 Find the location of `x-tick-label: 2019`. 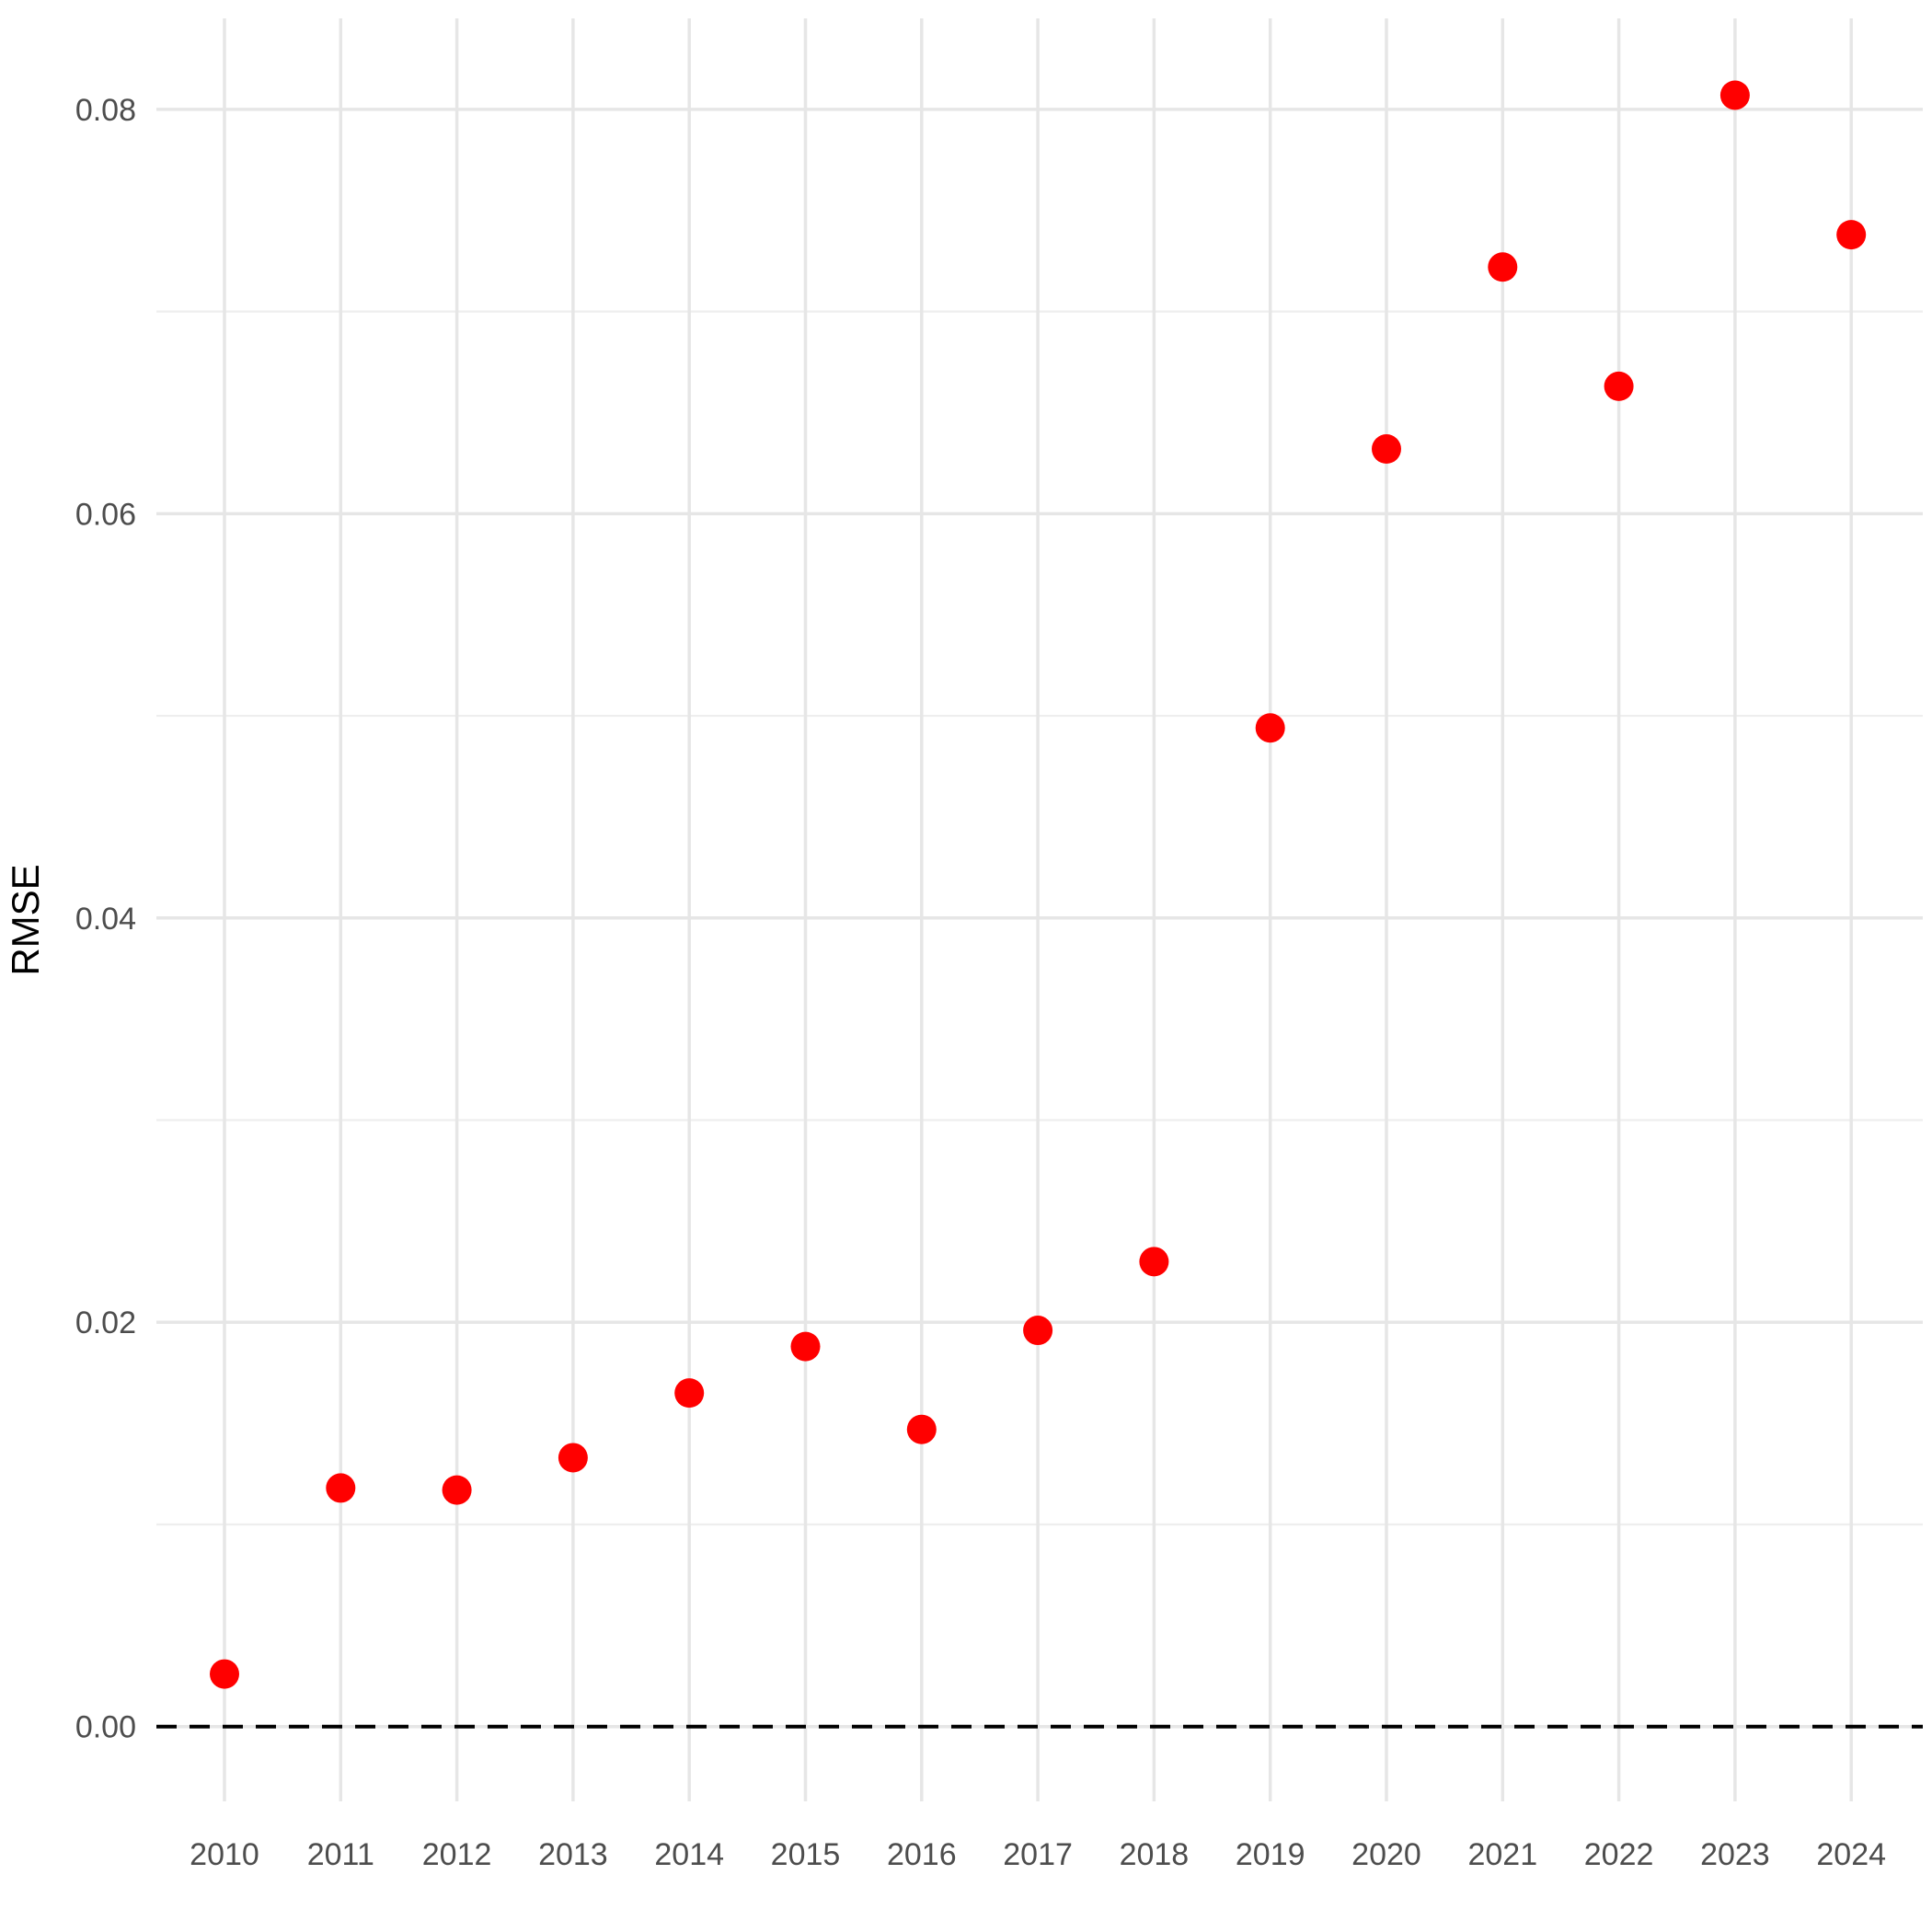

x-tick-label: 2019 is located at coordinates (1270, 1854).